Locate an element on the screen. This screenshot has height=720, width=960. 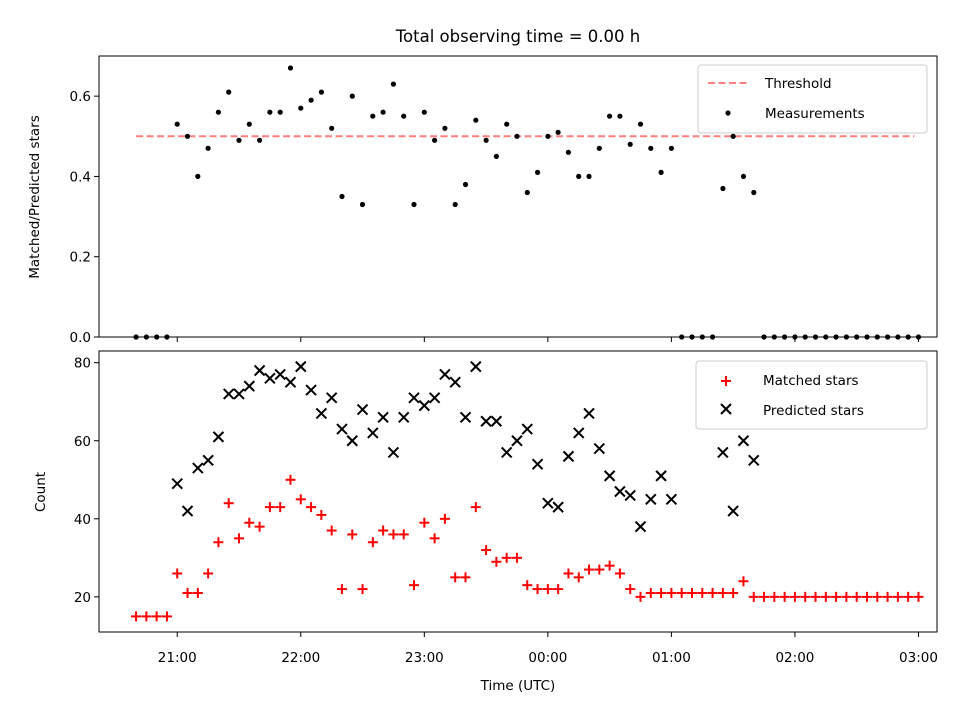
top-y-ticks: 0.0 0.2 0.4 0.6 is located at coordinates (84, 217).